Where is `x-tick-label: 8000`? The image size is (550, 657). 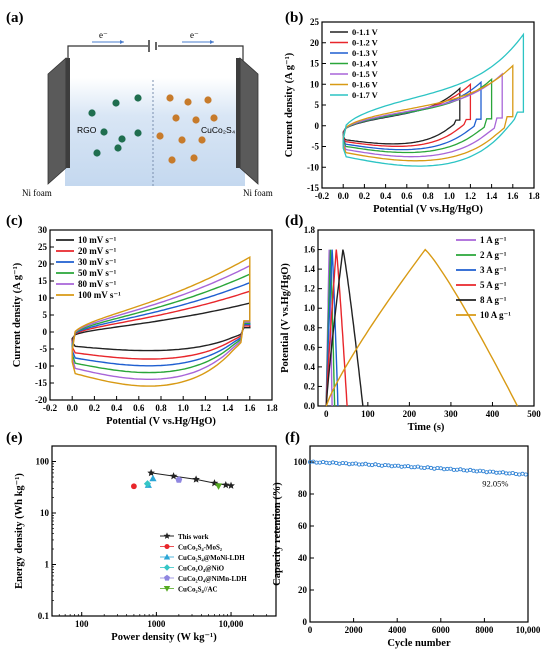 x-tick-label: 8000 is located at coordinates (484, 630).